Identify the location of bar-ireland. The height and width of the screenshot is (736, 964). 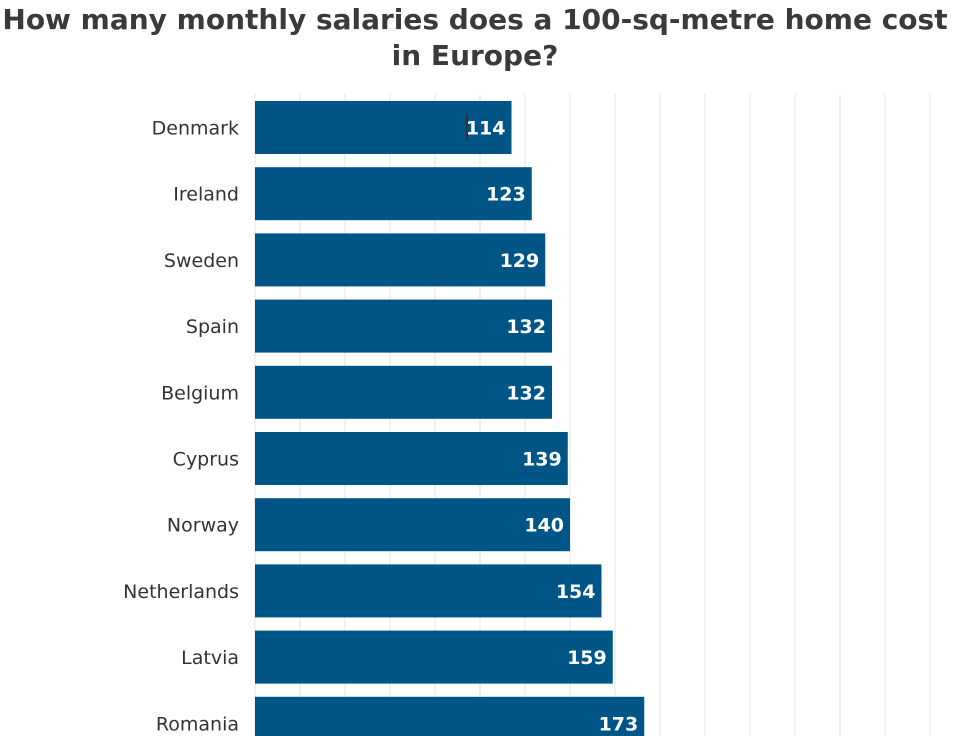
(393, 194).